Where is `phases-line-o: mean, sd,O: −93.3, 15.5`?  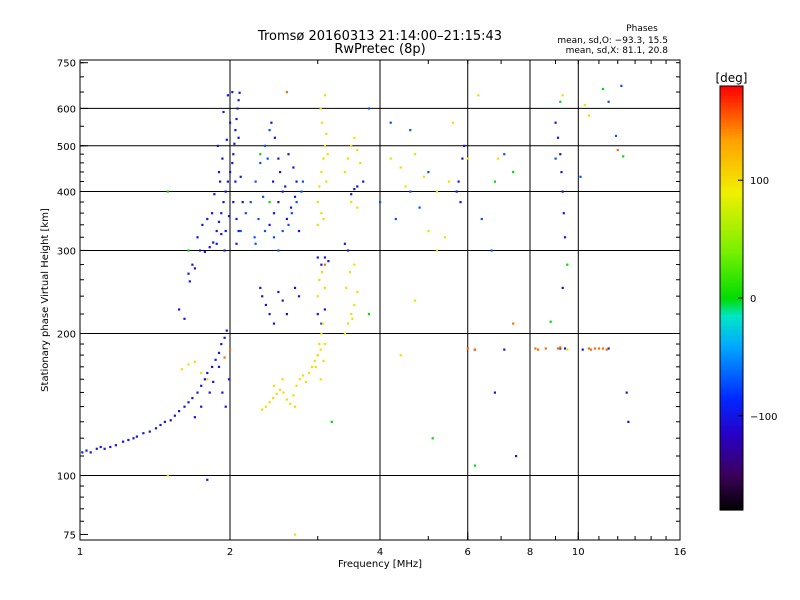 phases-line-o: mean, sd,O: −93.3, 15.5 is located at coordinates (612, 41).